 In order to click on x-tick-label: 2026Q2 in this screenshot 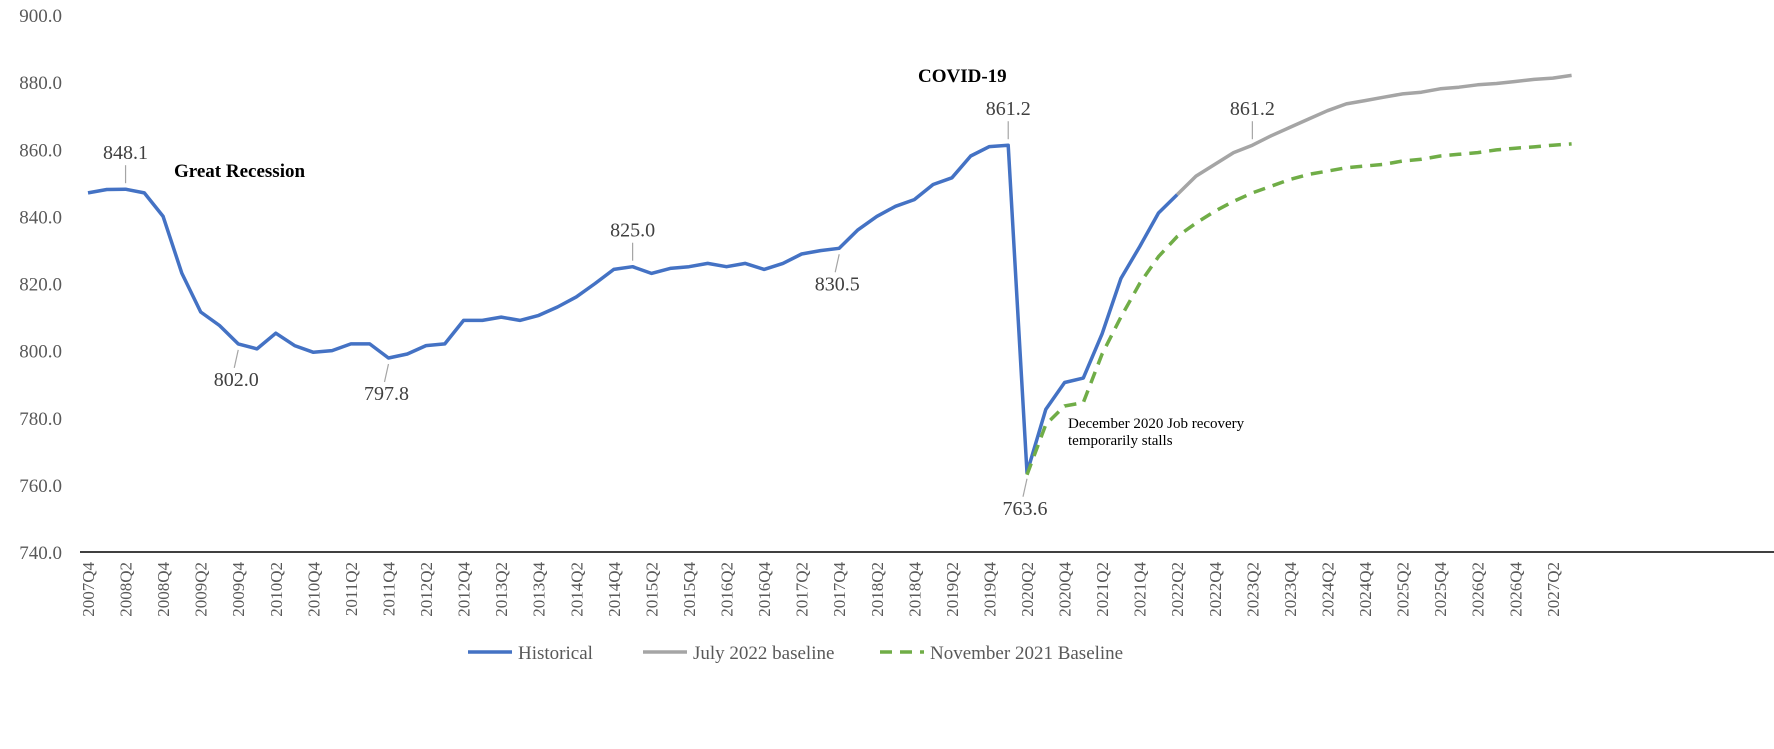, I will do `click(1478, 589)`.